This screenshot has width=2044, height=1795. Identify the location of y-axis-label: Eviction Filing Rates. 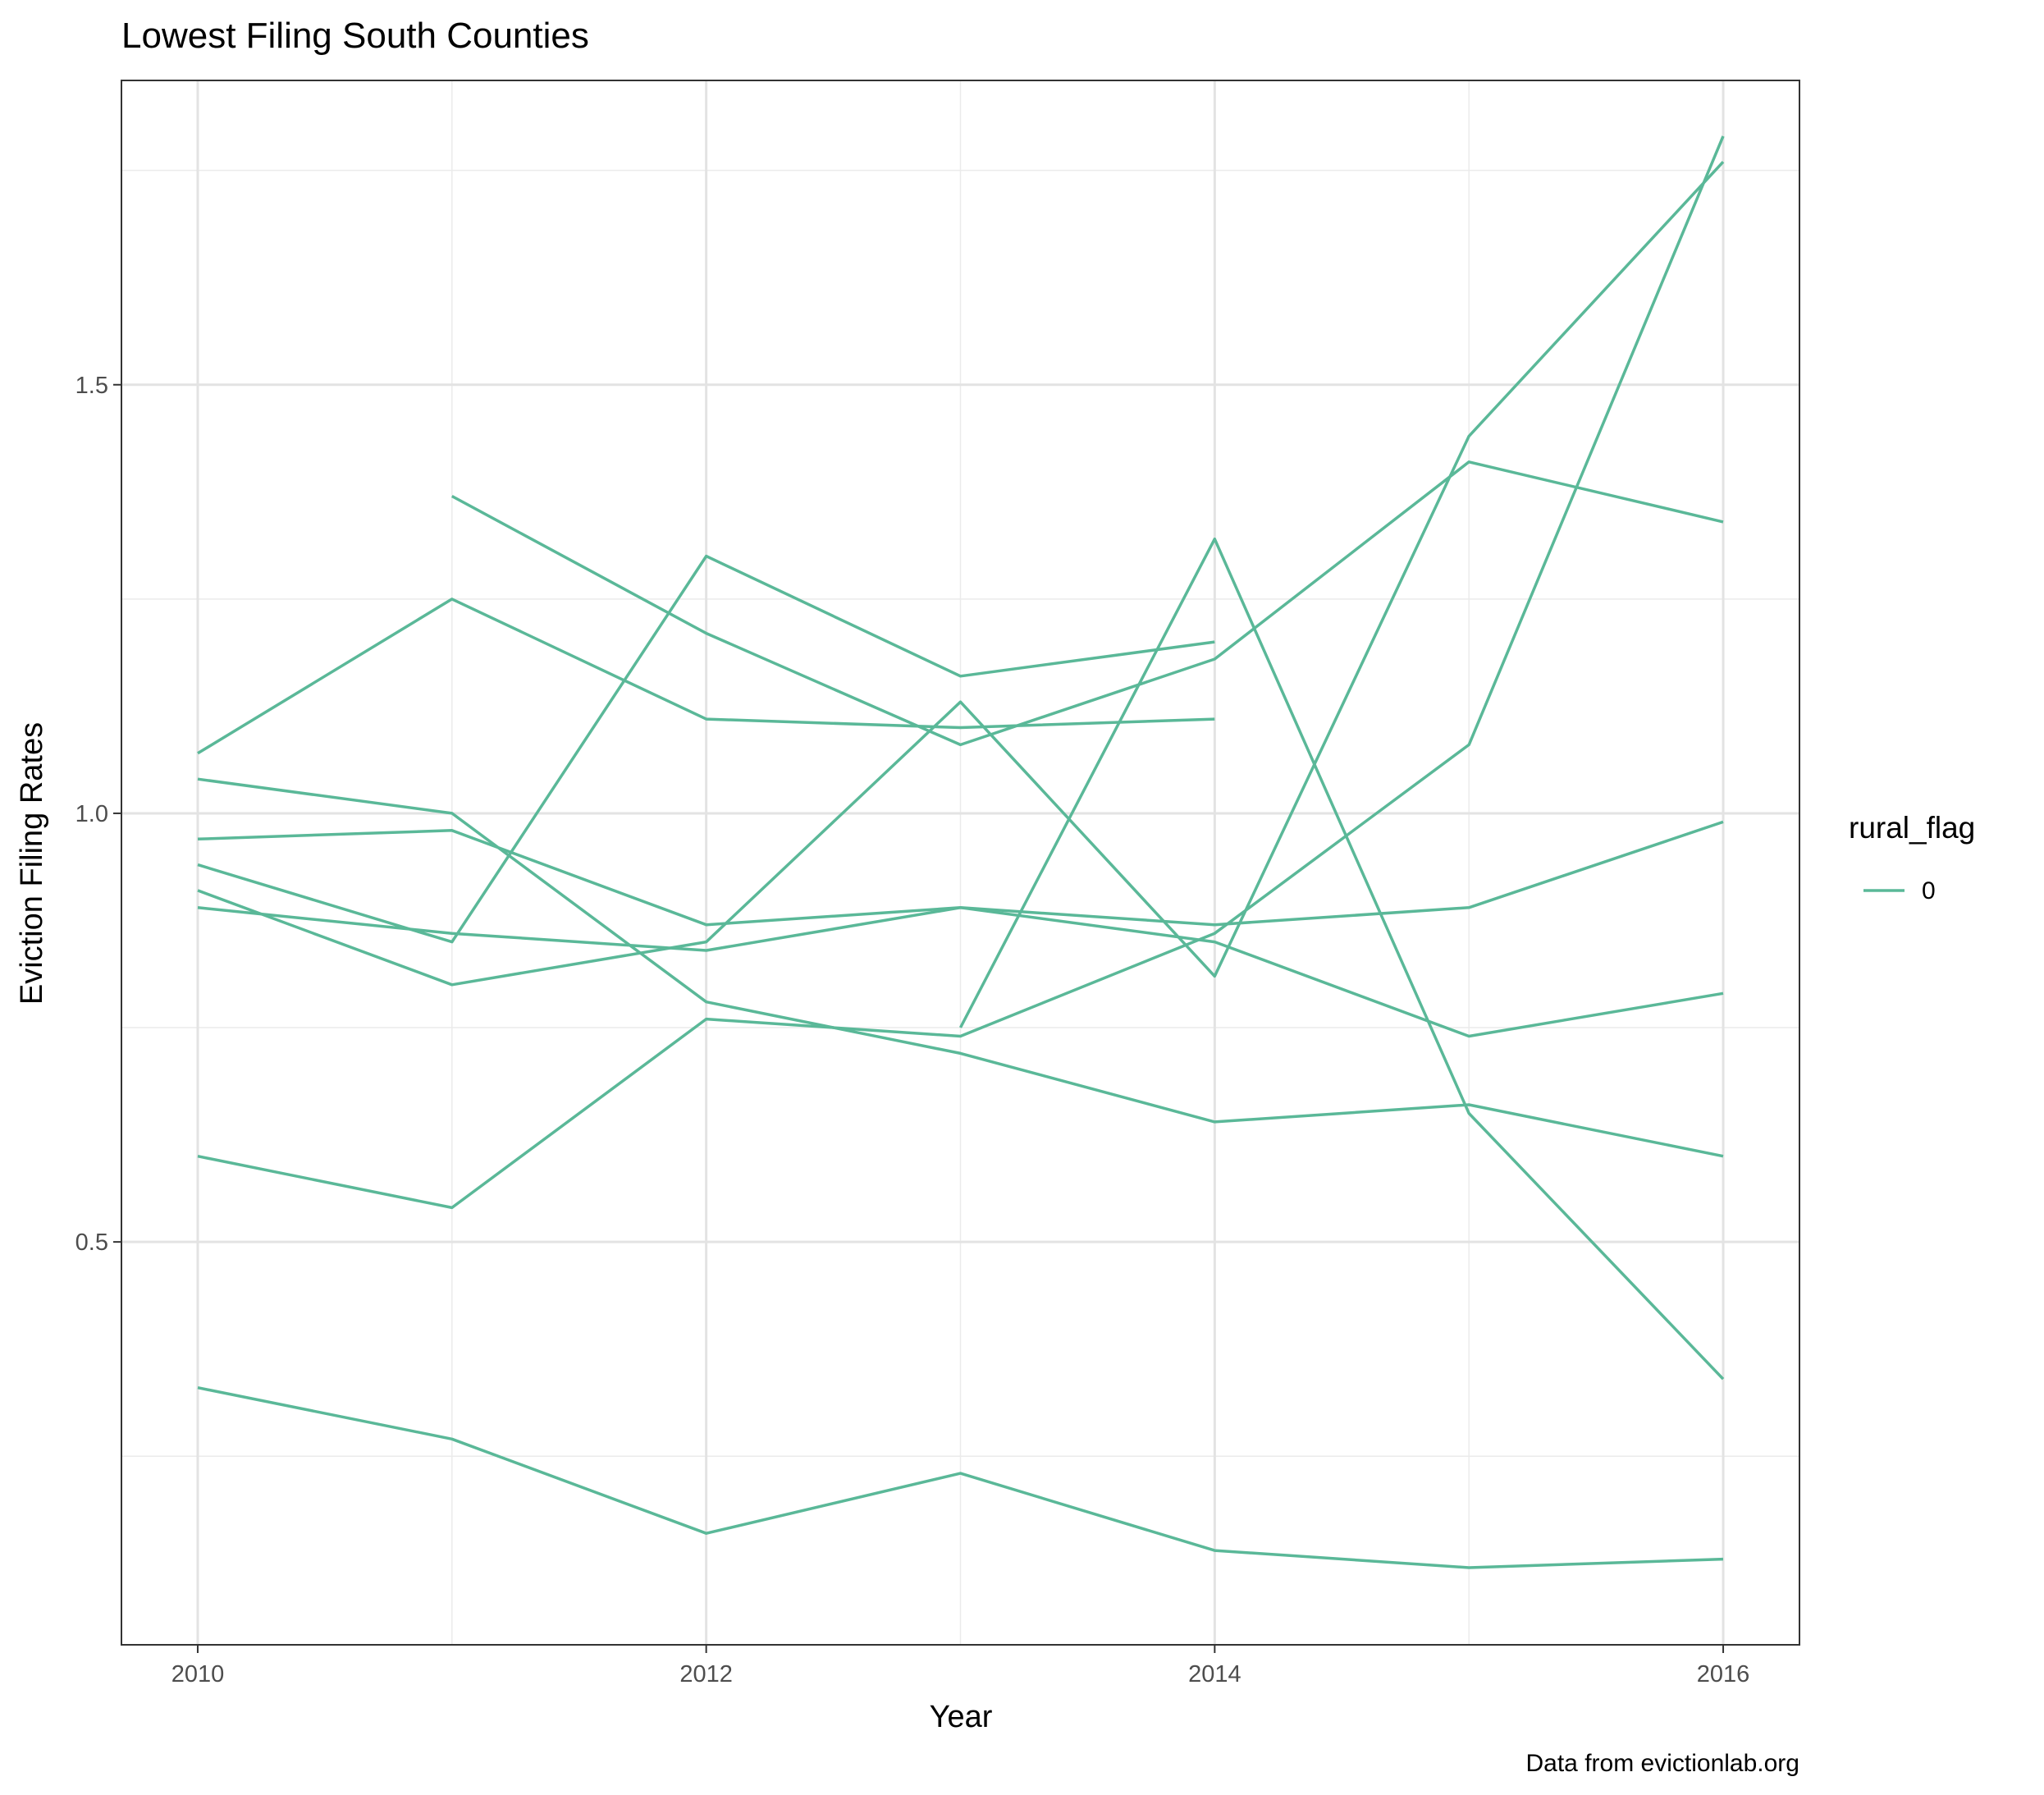
(32, 864).